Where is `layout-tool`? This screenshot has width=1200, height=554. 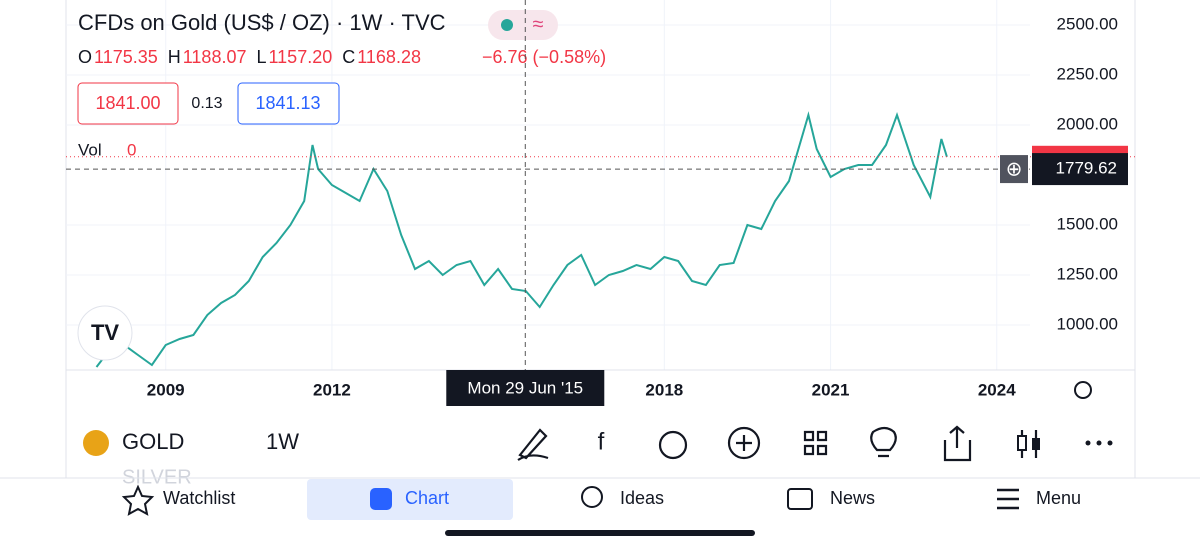
layout-tool is located at coordinates (815, 443).